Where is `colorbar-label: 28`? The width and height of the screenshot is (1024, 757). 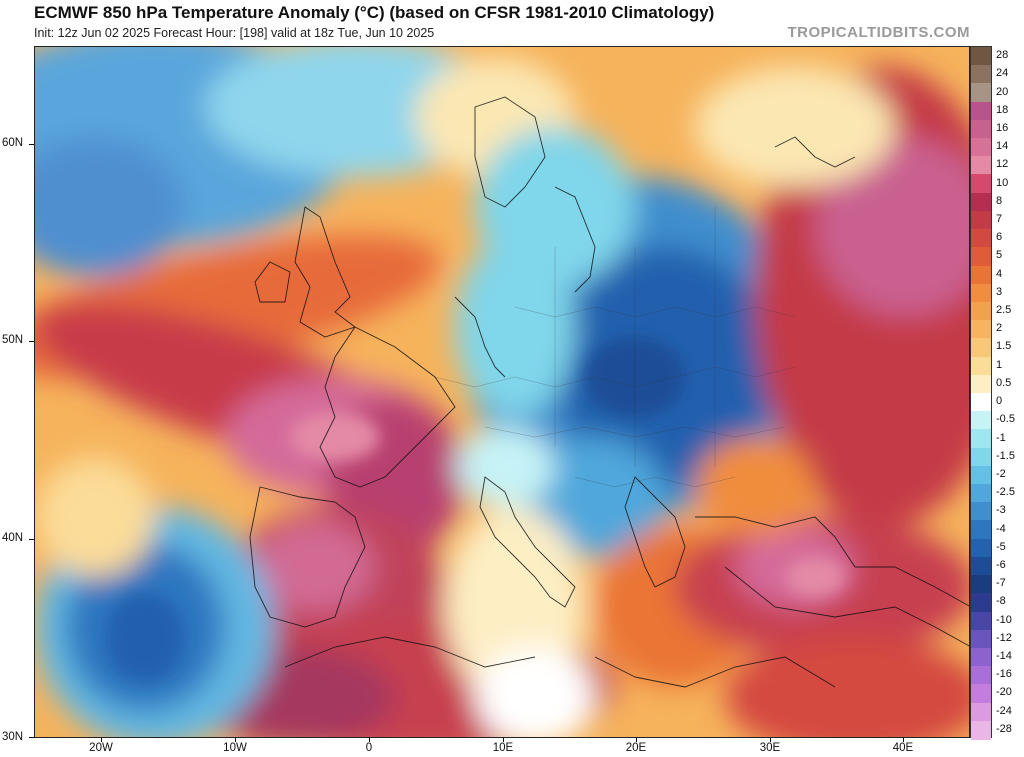
colorbar-label: 28 is located at coordinates (1002, 55).